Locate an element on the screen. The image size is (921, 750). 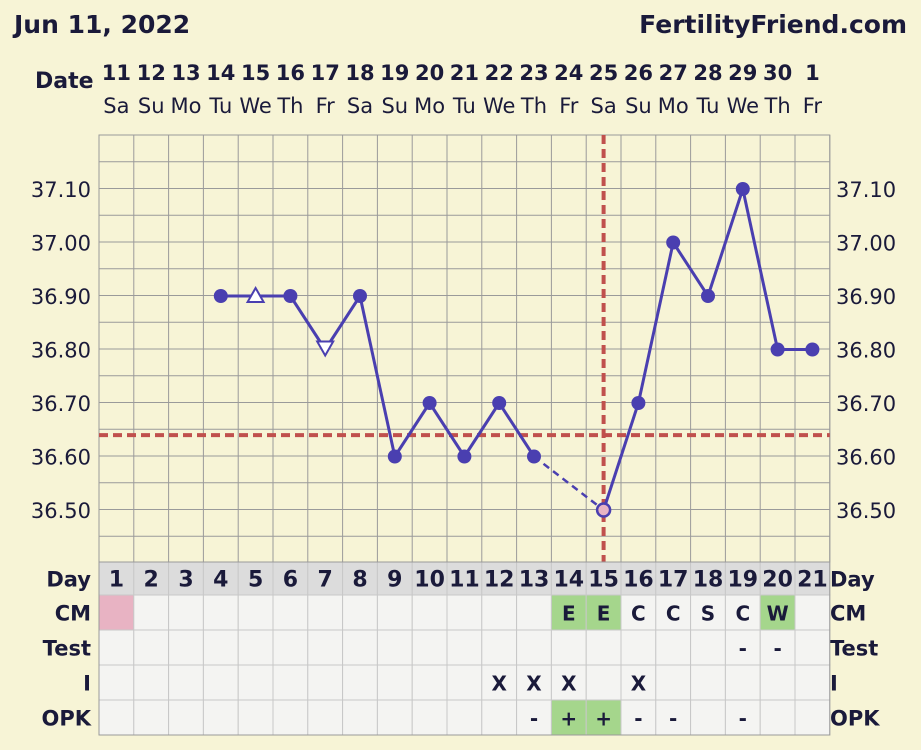
y-tick-label-left: 37.10 is located at coordinates (61, 190).